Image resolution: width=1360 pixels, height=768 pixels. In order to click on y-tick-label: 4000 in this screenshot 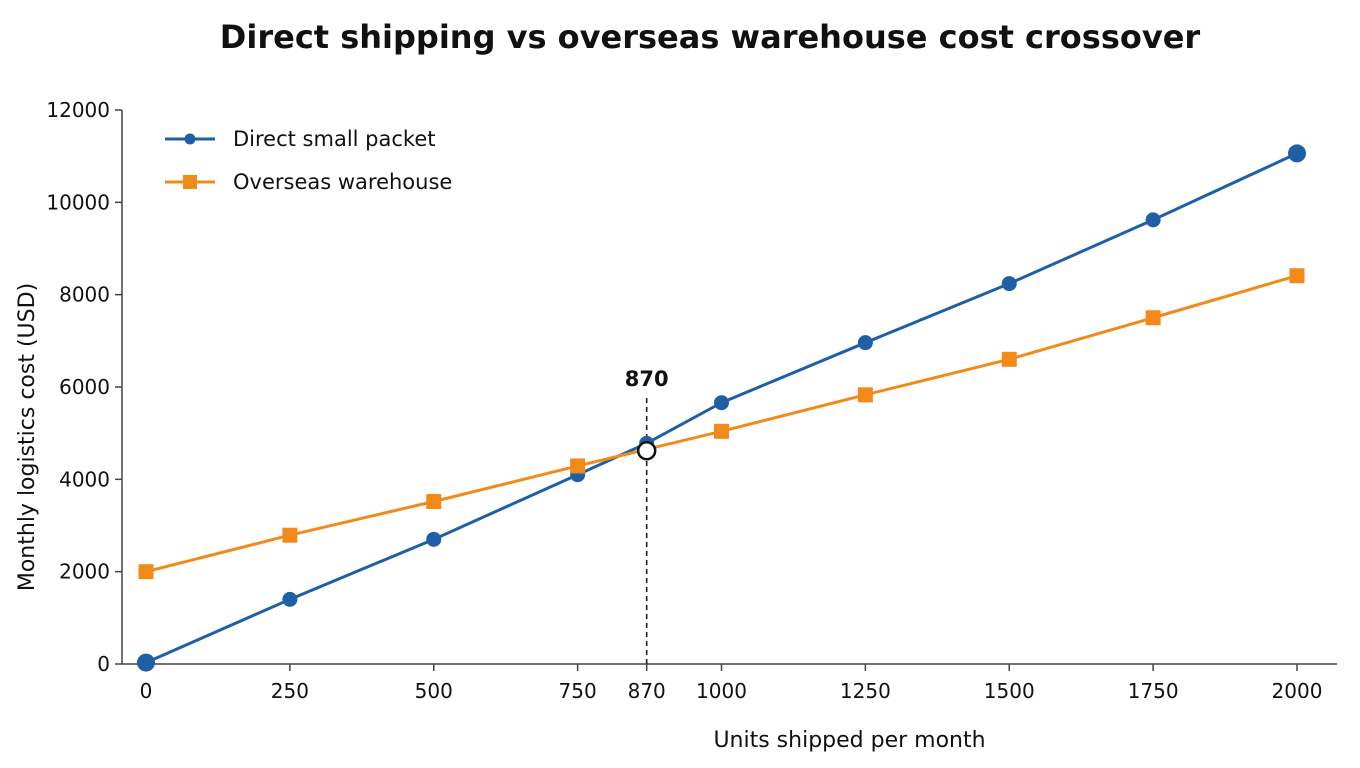, I will do `click(84, 479)`.